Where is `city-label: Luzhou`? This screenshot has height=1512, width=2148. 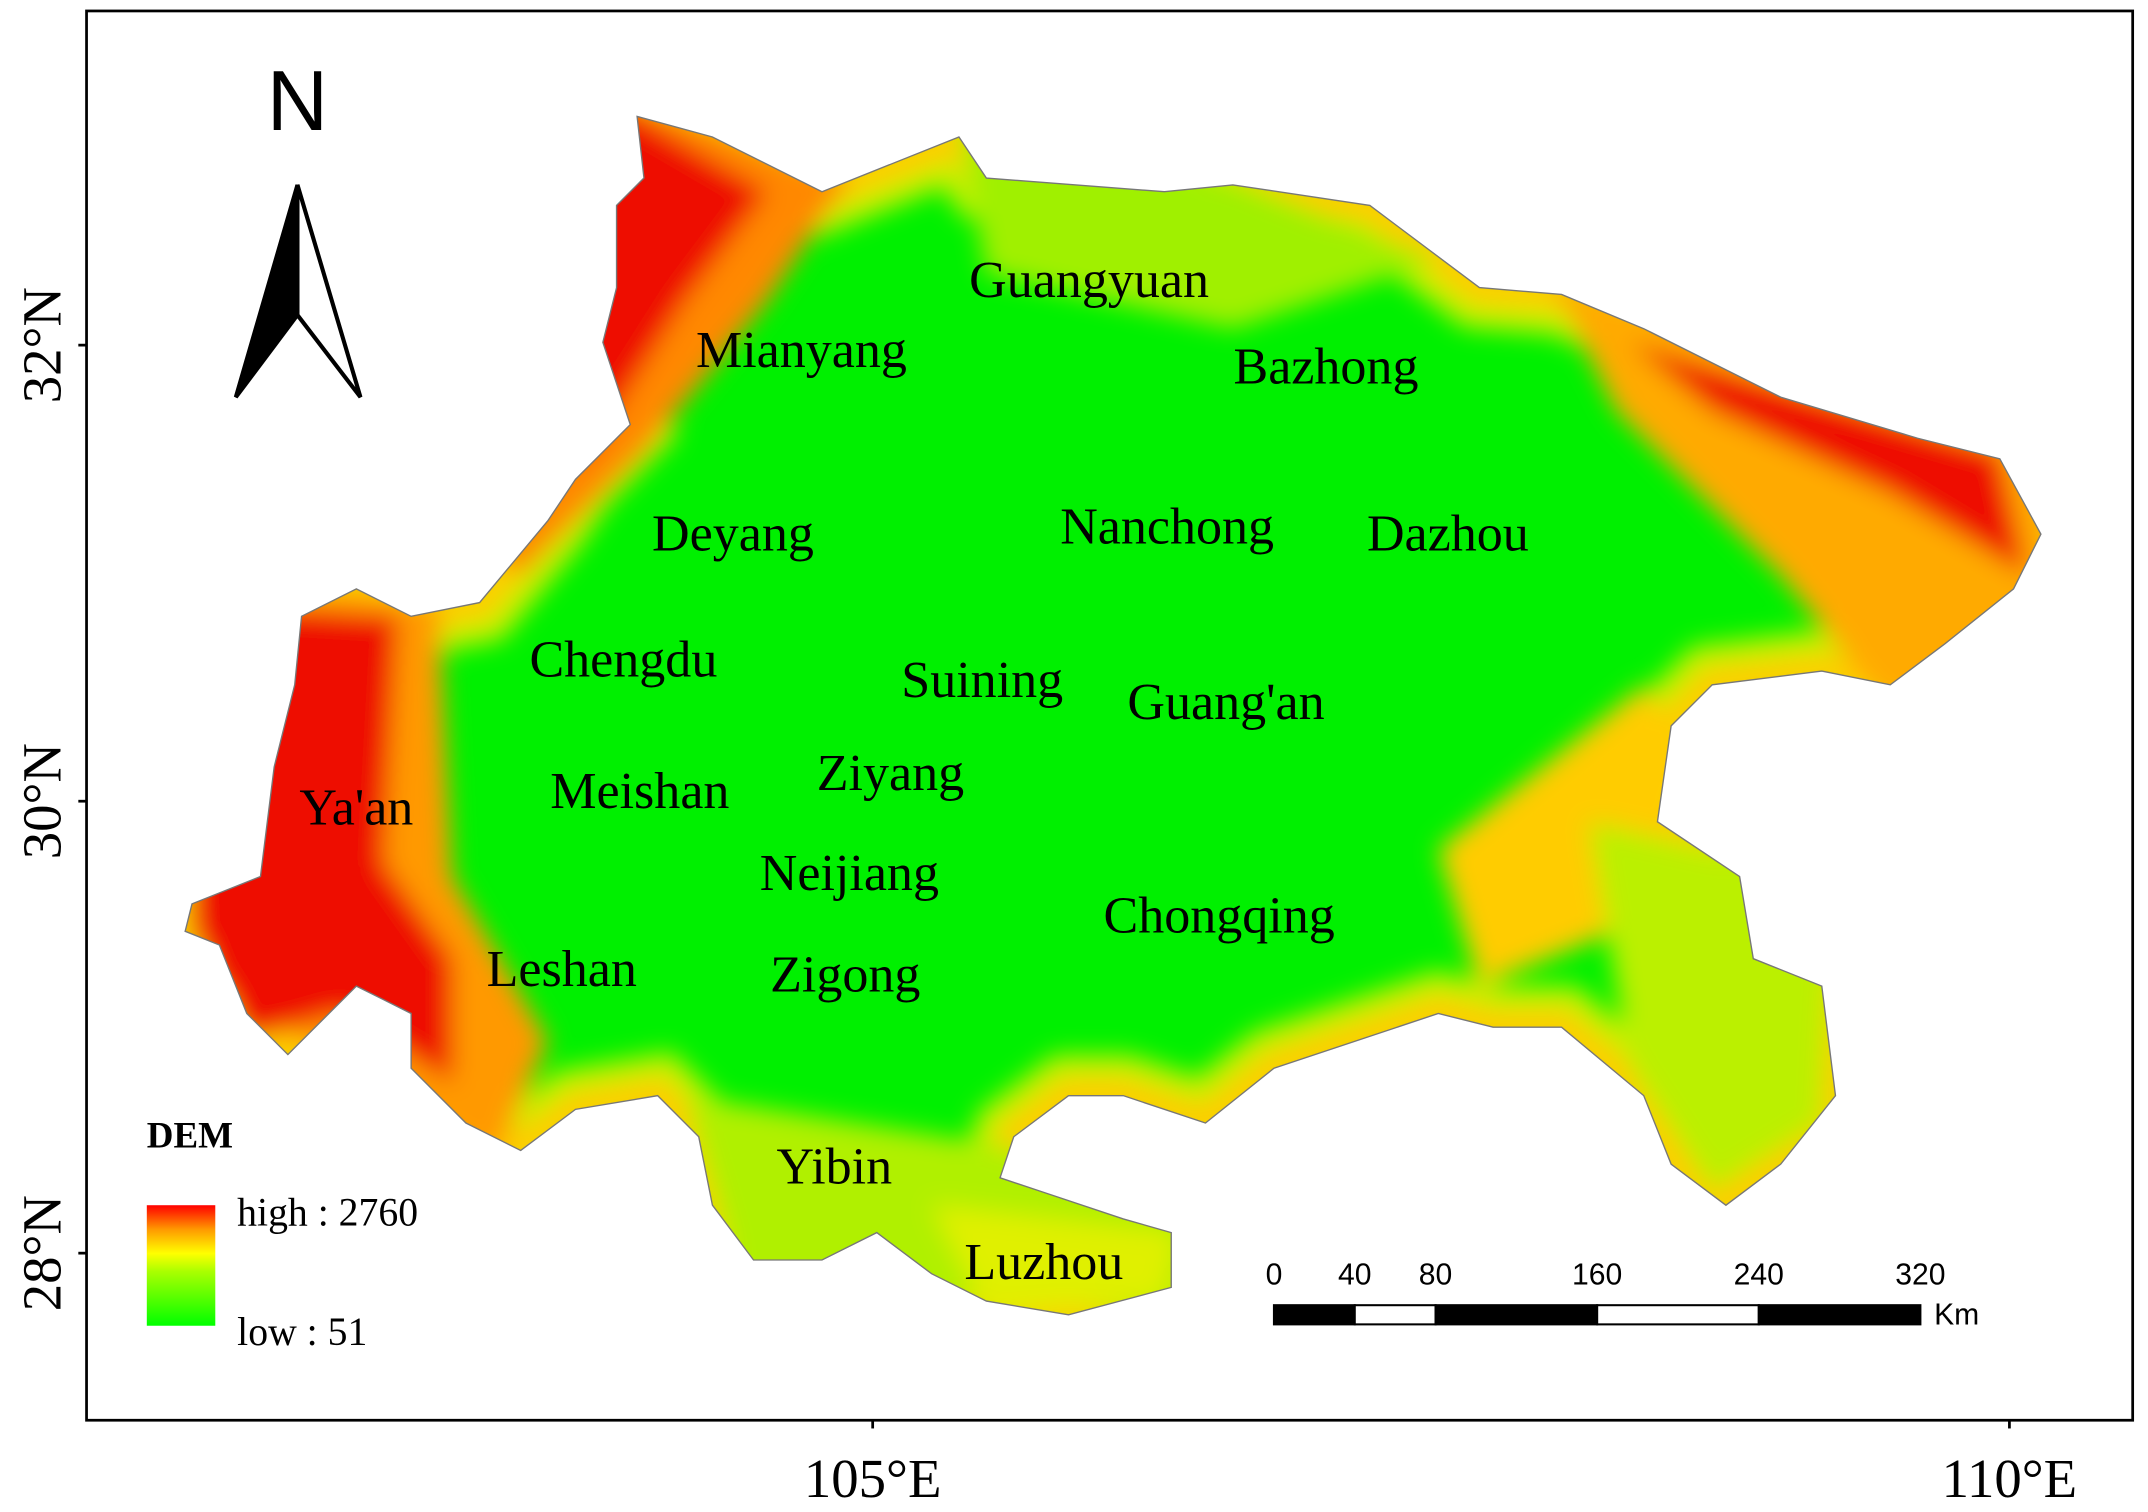 city-label: Luzhou is located at coordinates (1043, 1262).